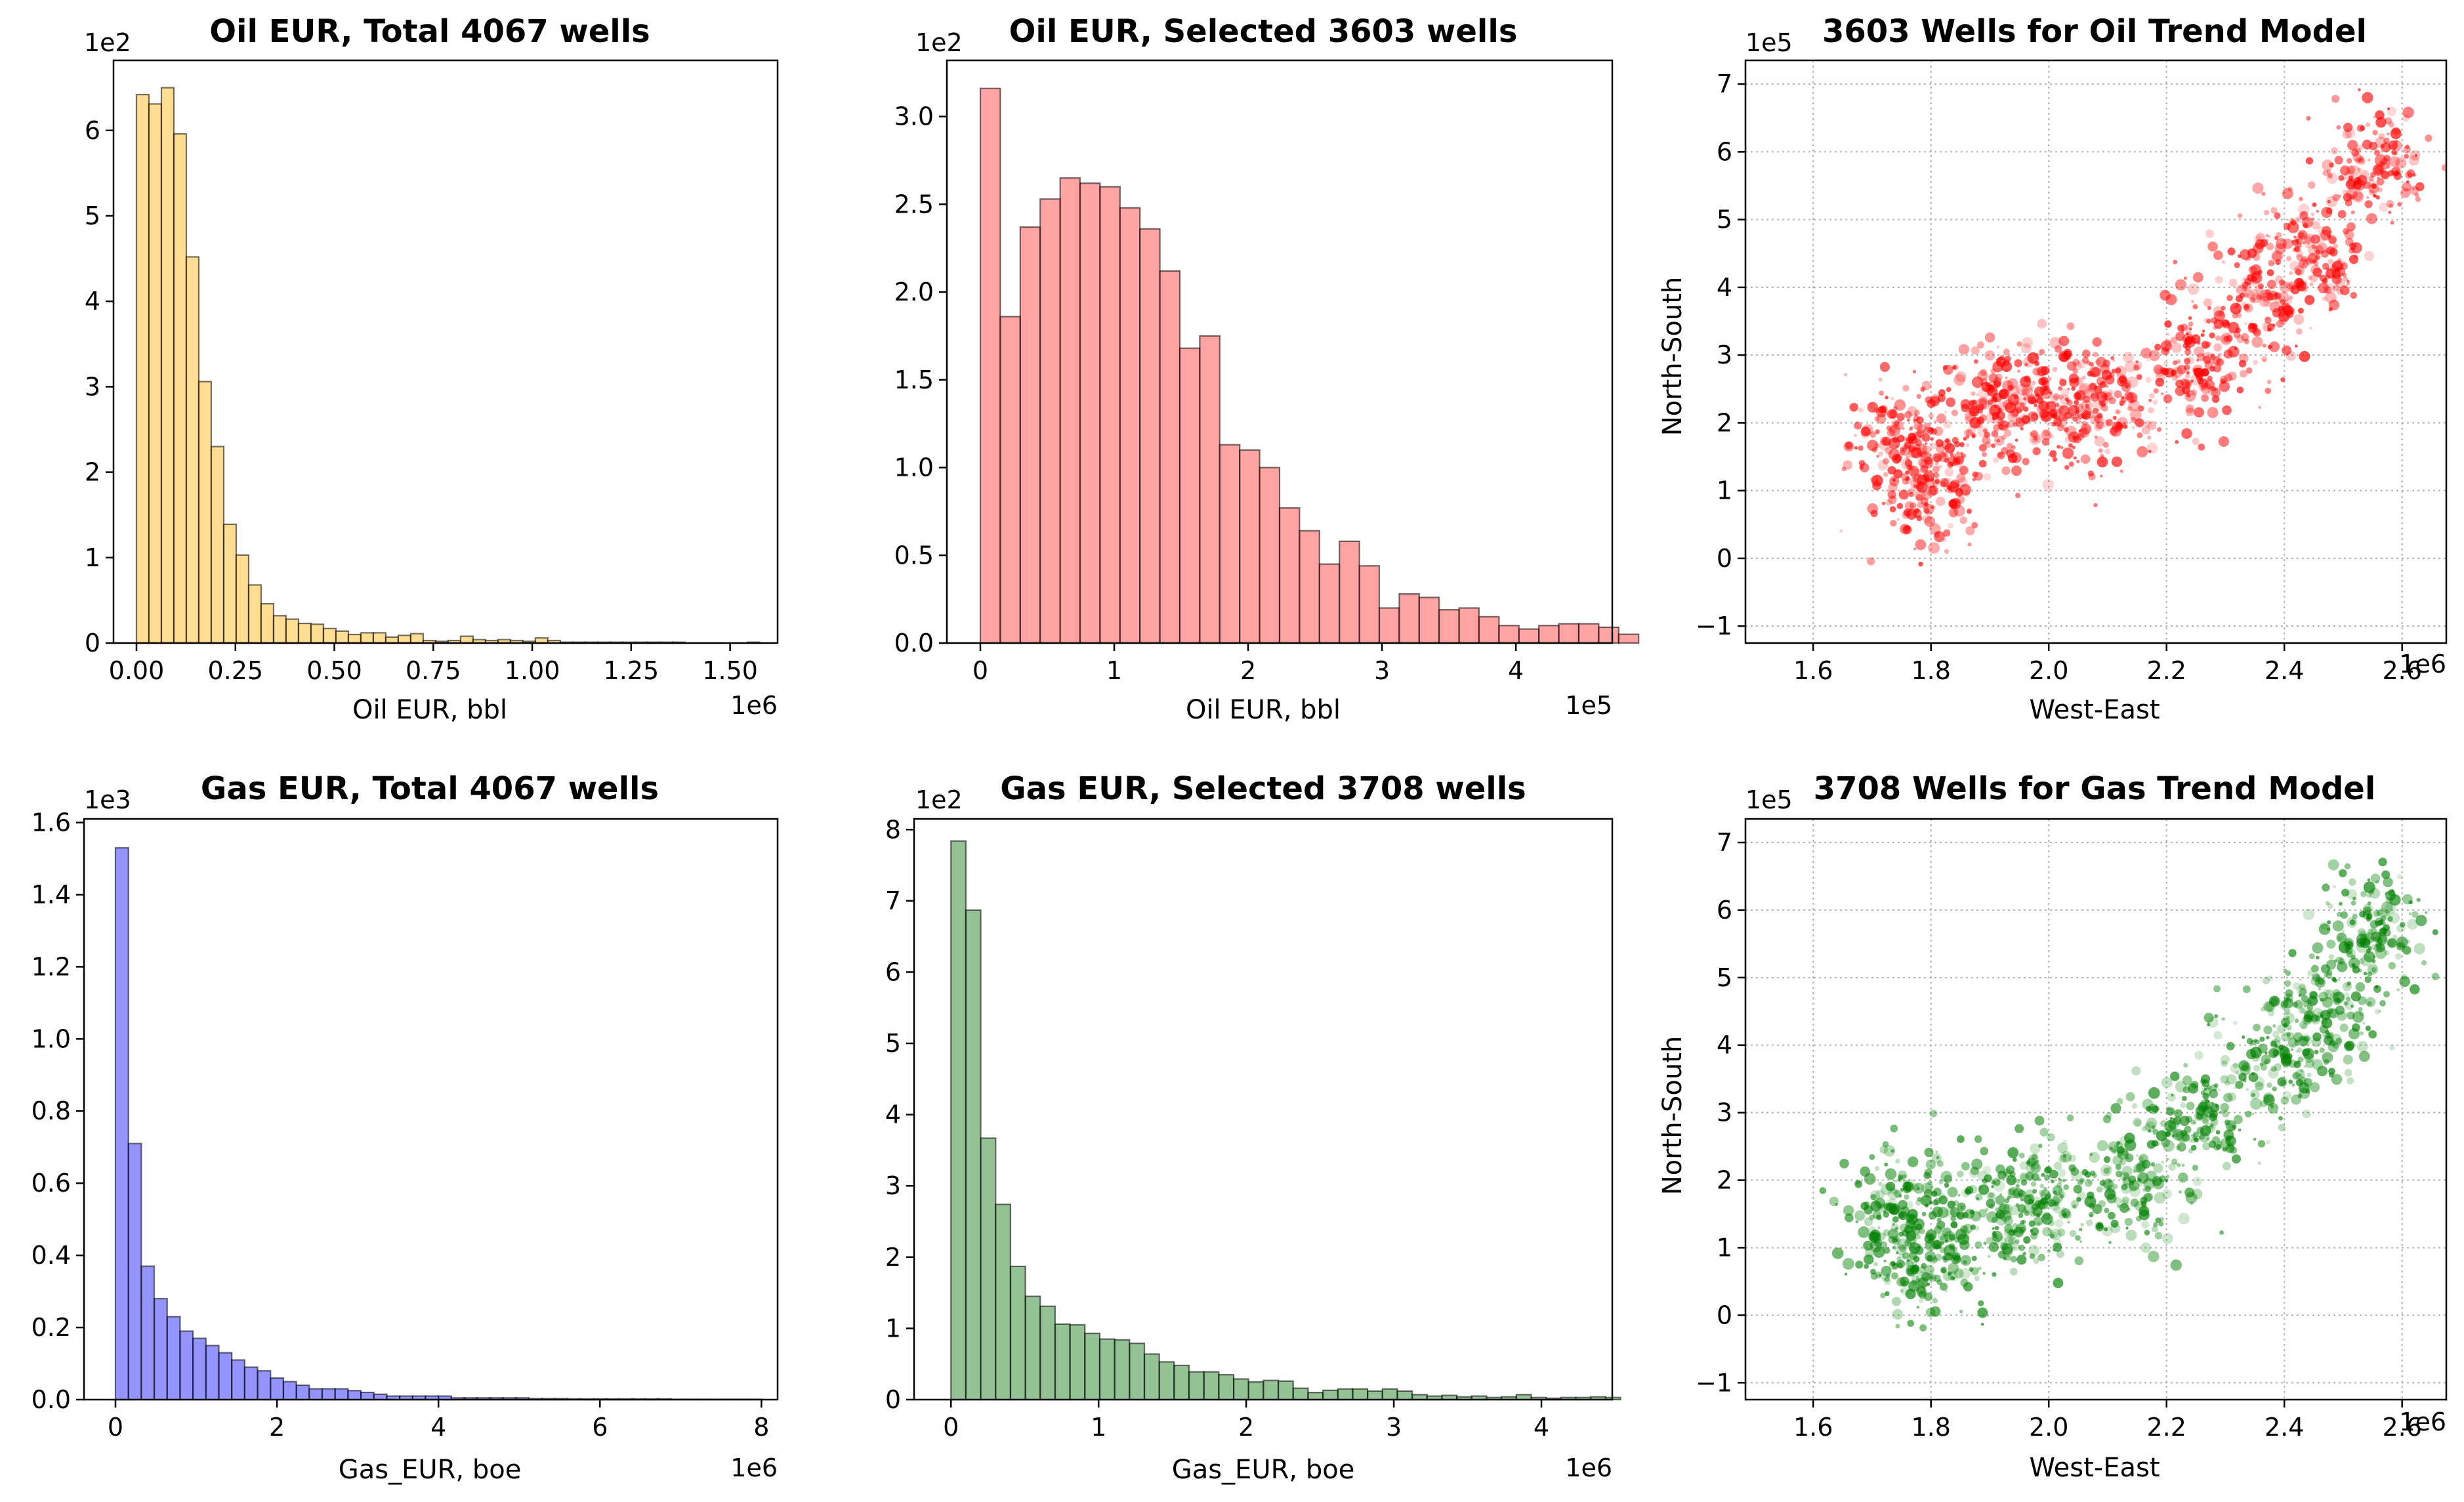 The image size is (2464, 1502). Describe the element at coordinates (2129, 1094) in the screenshot. I see `scatter-points` at that location.